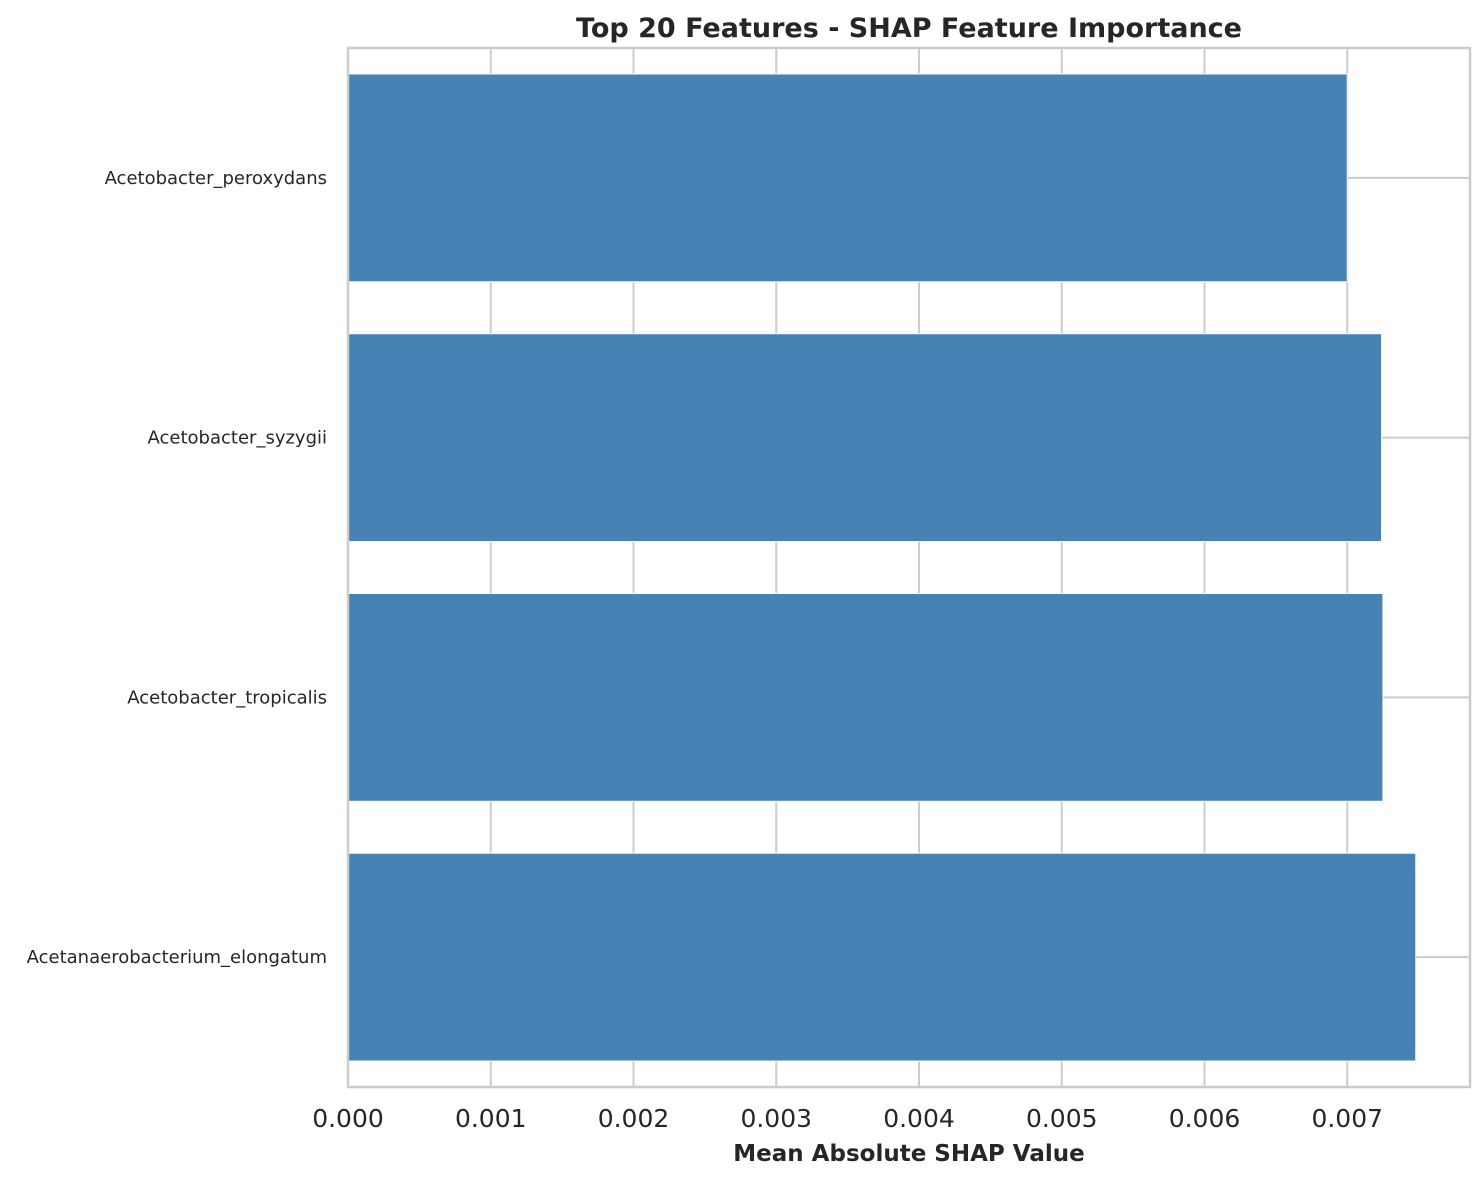 Image resolution: width=1484 pixels, height=1180 pixels. Describe the element at coordinates (634, 1118) in the screenshot. I see `x-tick-label: 0.002` at that location.